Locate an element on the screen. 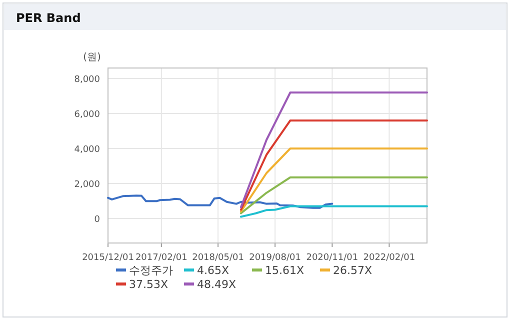 The height and width of the screenshot is (320, 510). x-tick-label: 2019/08/01 is located at coordinates (275, 258).